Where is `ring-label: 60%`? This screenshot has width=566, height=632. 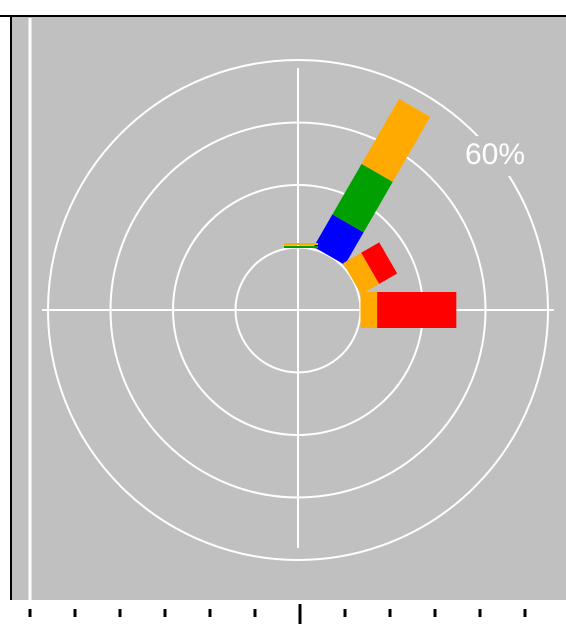 ring-label: 60% is located at coordinates (495, 154).